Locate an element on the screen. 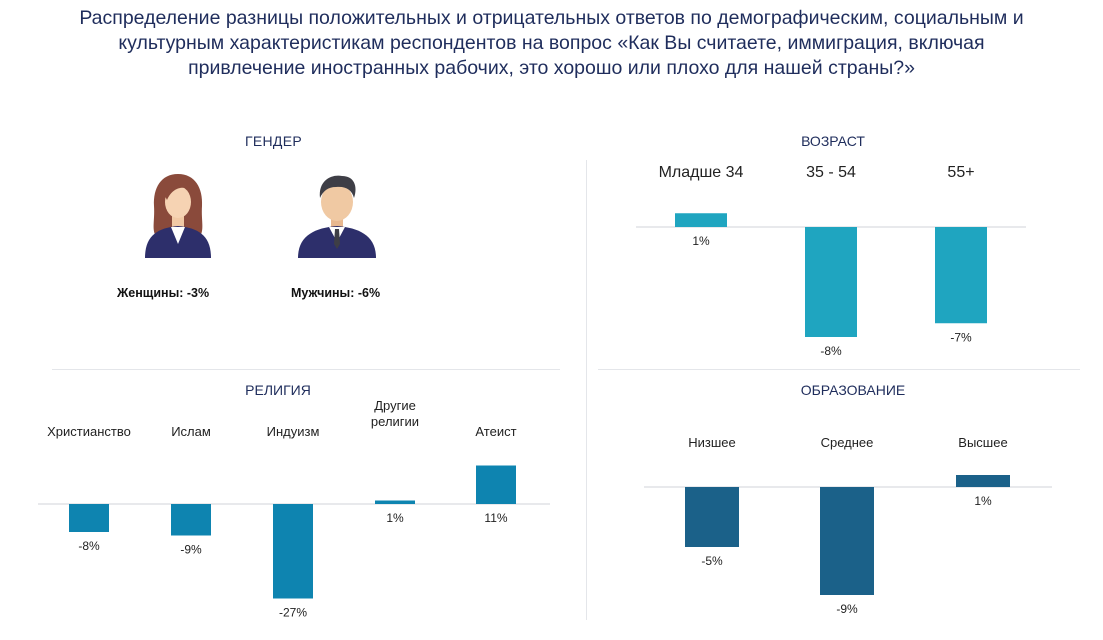 The image size is (1103, 640). religion-value-label: -27% is located at coordinates (293, 613).